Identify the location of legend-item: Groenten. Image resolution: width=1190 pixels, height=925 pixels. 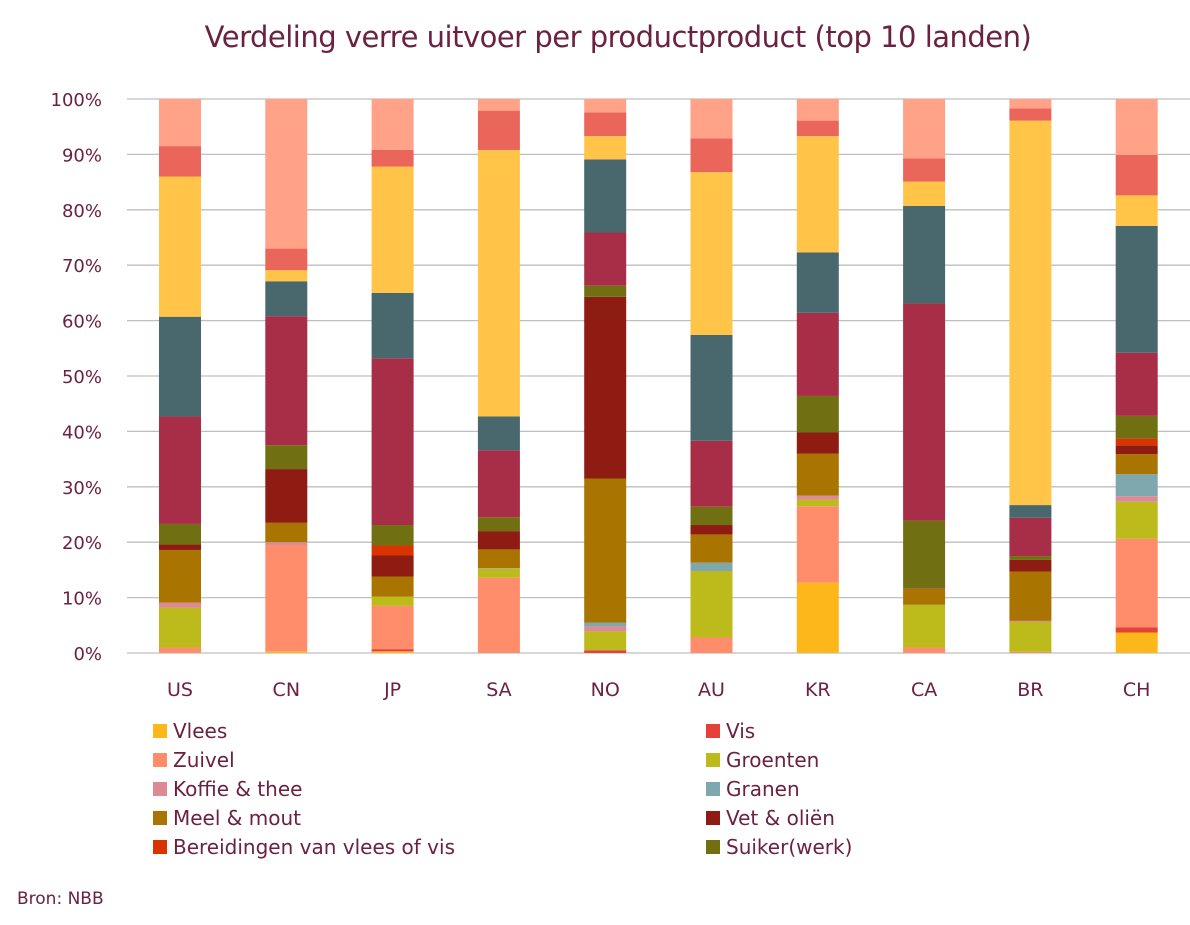
(762, 760).